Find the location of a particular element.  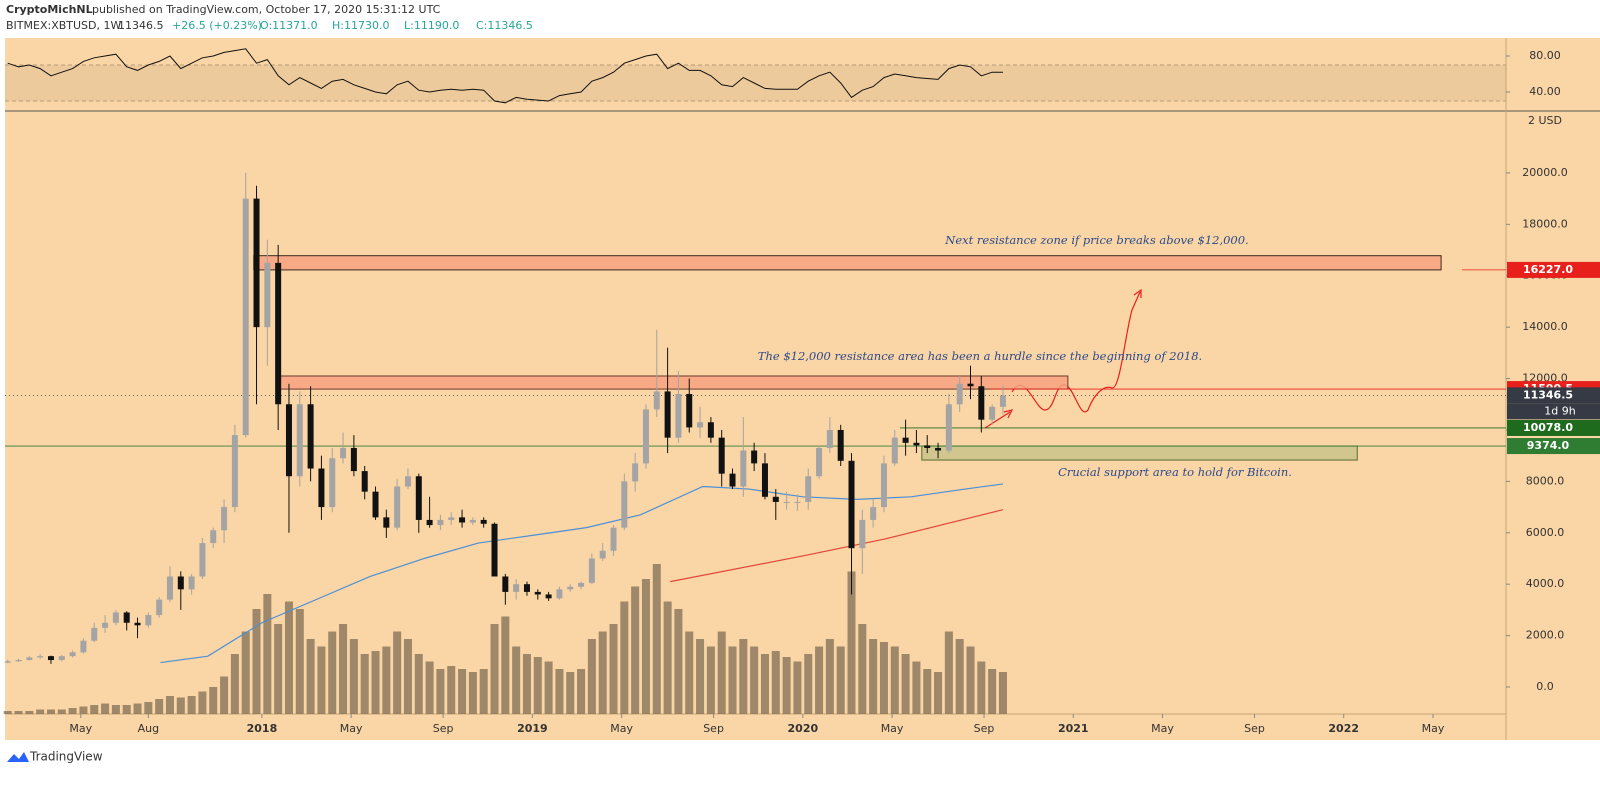

rsi-line is located at coordinates (505, 76).